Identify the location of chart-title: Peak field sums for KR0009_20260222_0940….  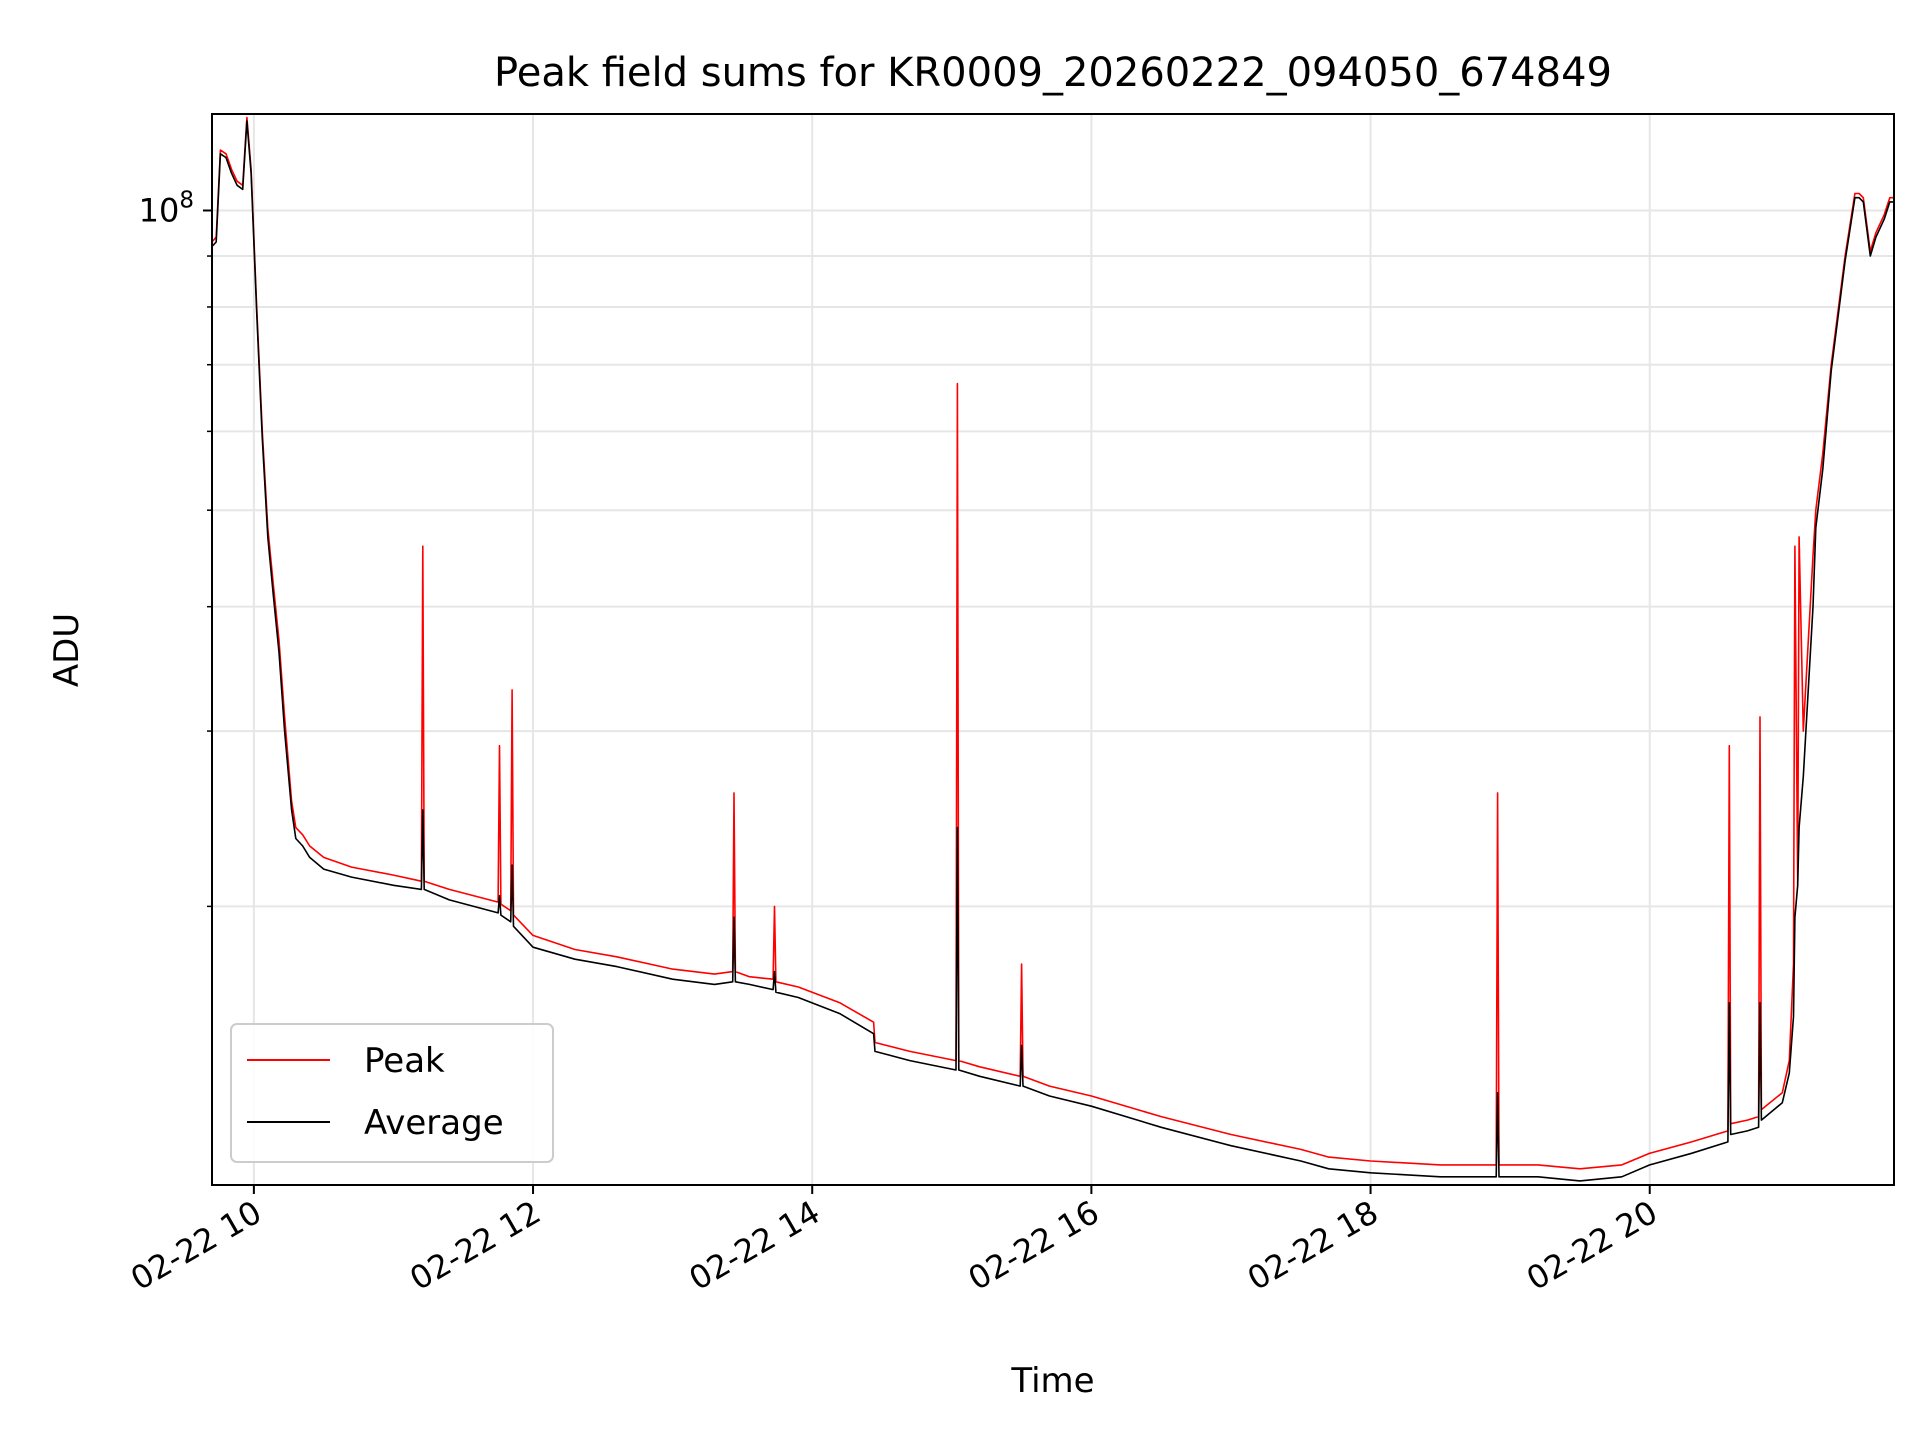
(1053, 73).